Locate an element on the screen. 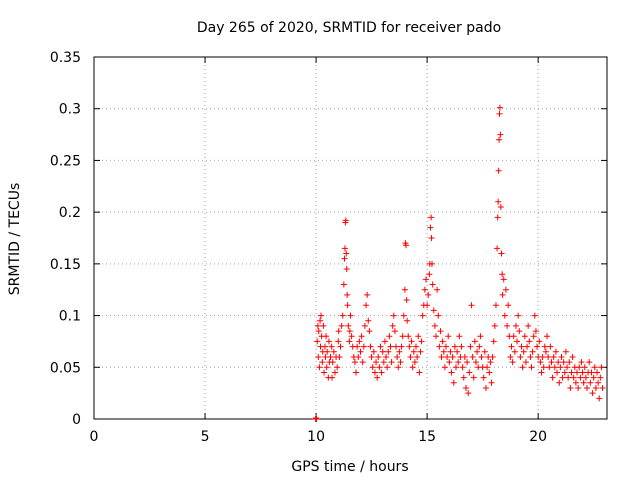 The width and height of the screenshot is (640, 480). y-tick-label: 0.2 is located at coordinates (70, 213).